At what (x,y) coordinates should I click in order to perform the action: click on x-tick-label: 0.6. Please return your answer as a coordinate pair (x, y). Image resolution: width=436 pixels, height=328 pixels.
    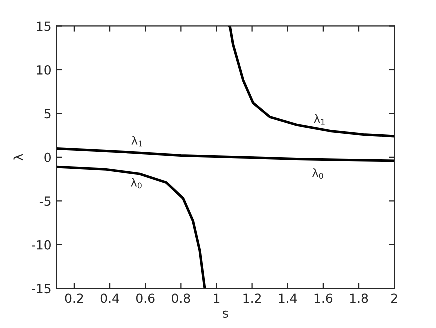
    Looking at the image, I should click on (145, 299).